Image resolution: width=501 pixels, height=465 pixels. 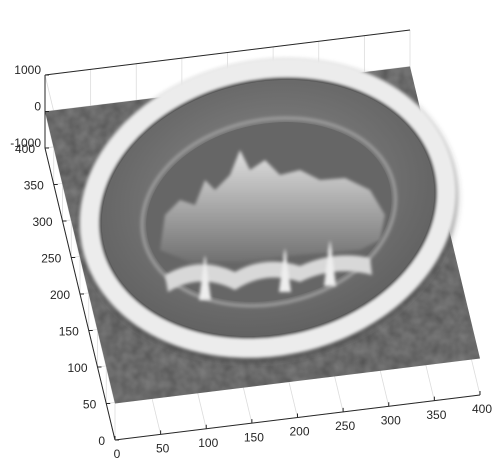 What do you see at coordinates (51, 259) in the screenshot?
I see `y-tick-label: 250` at bounding box center [51, 259].